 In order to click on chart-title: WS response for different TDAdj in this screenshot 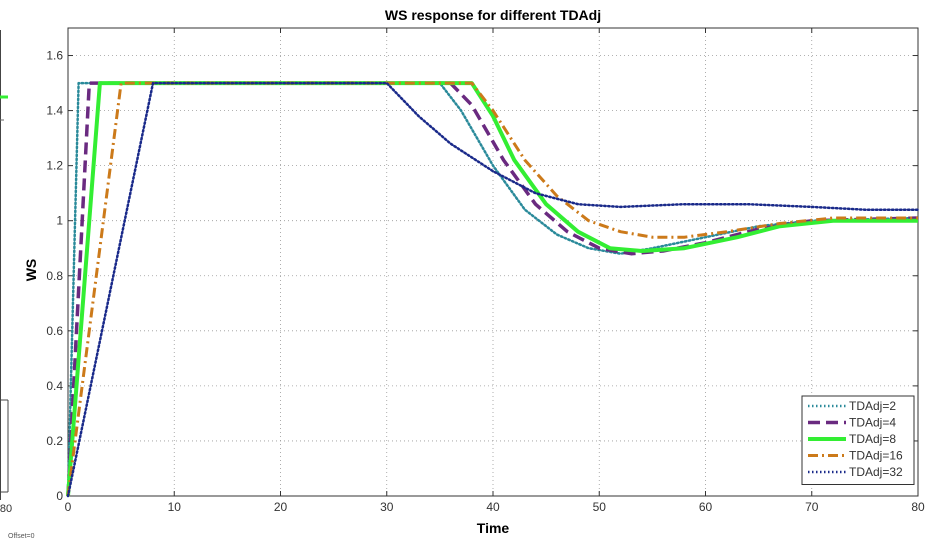, I will do `click(493, 15)`.